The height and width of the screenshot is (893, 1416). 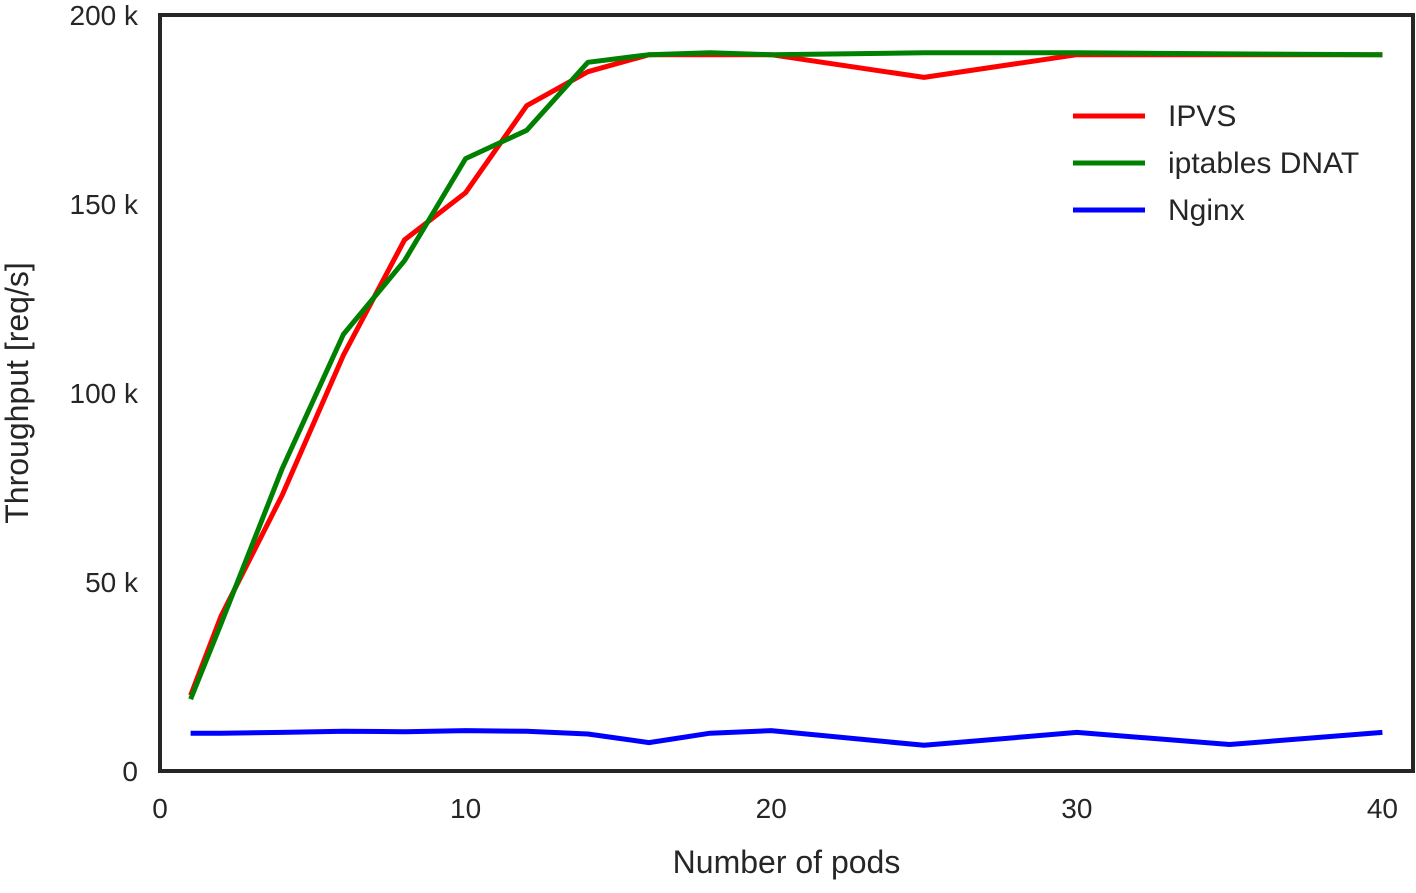 I want to click on y-tick-label: 100 k, so click(x=104, y=393).